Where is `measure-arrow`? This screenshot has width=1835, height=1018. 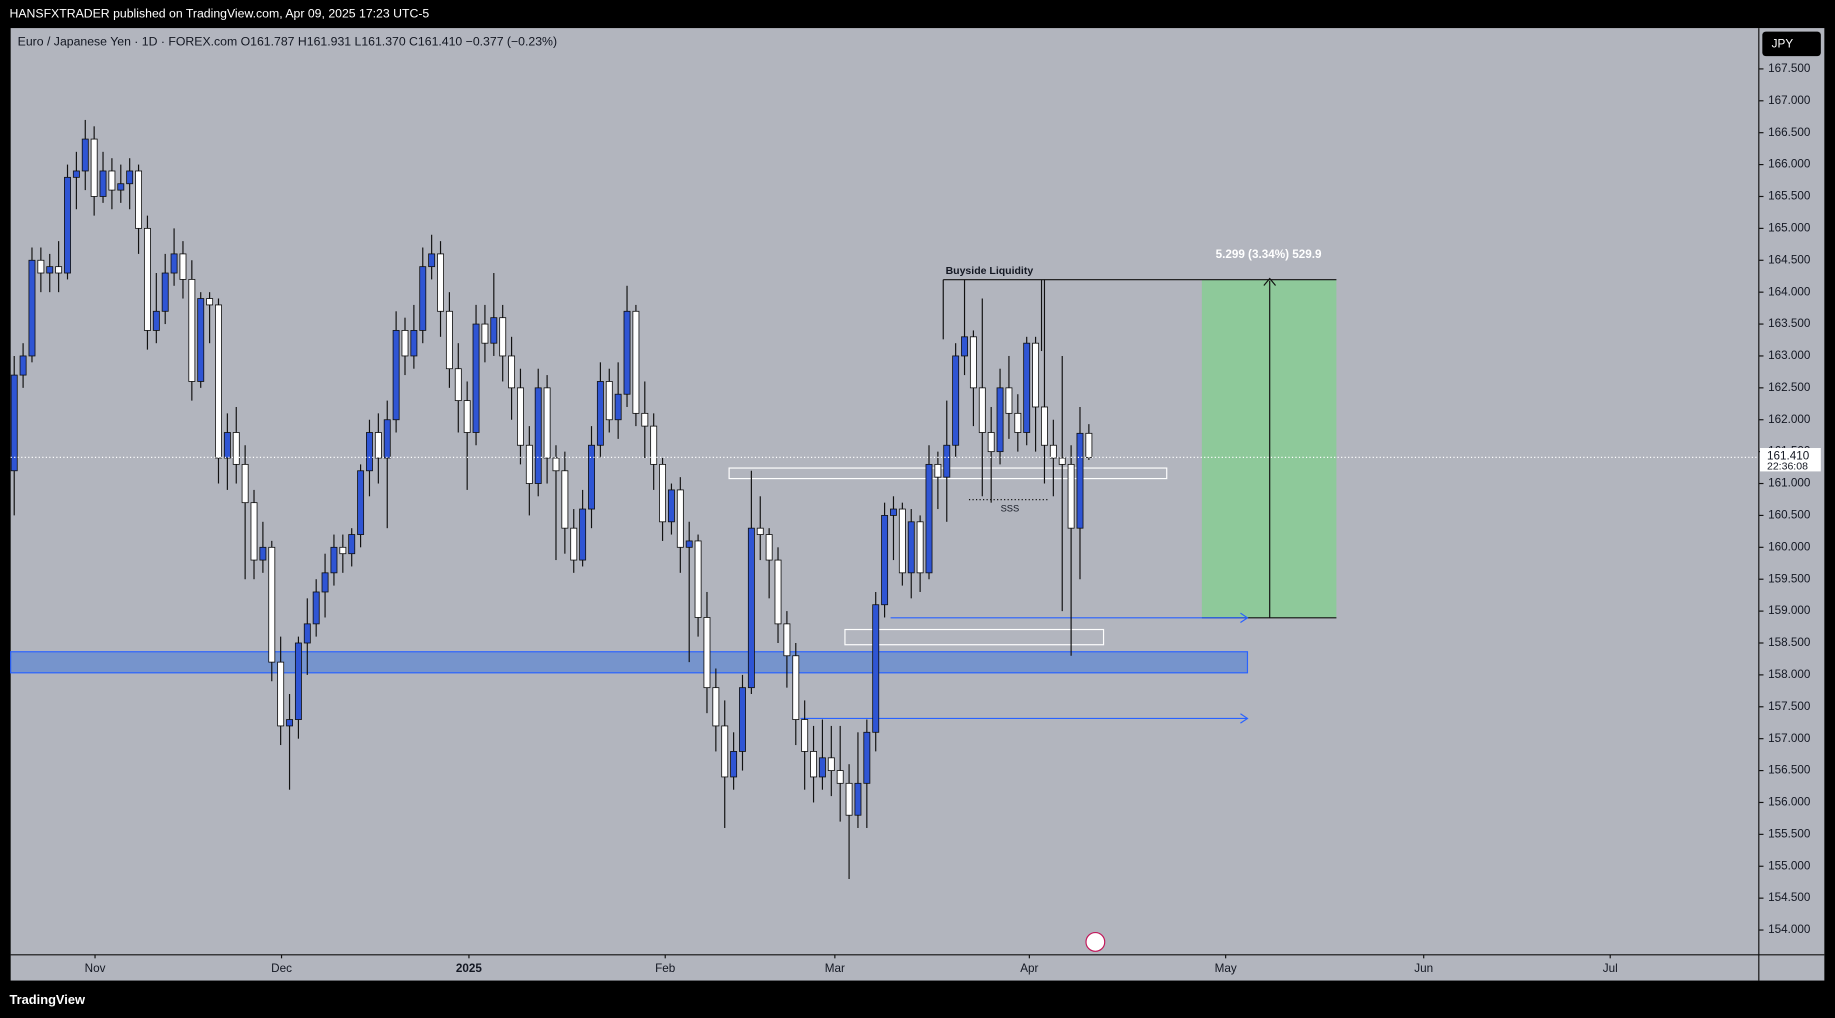 measure-arrow is located at coordinates (1270, 281).